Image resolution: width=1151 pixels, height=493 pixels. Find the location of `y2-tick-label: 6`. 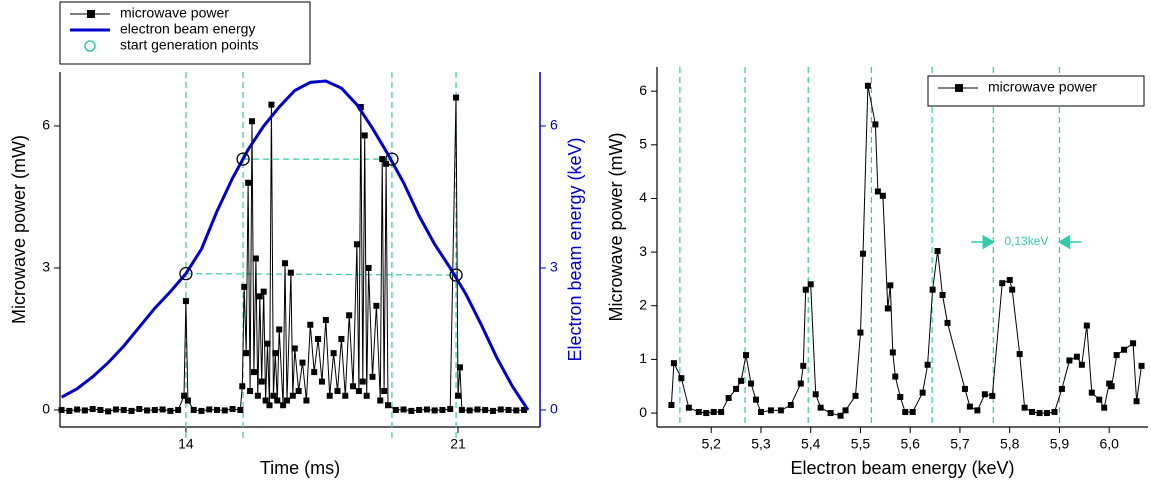

y2-tick-label: 6 is located at coordinates (554, 125).